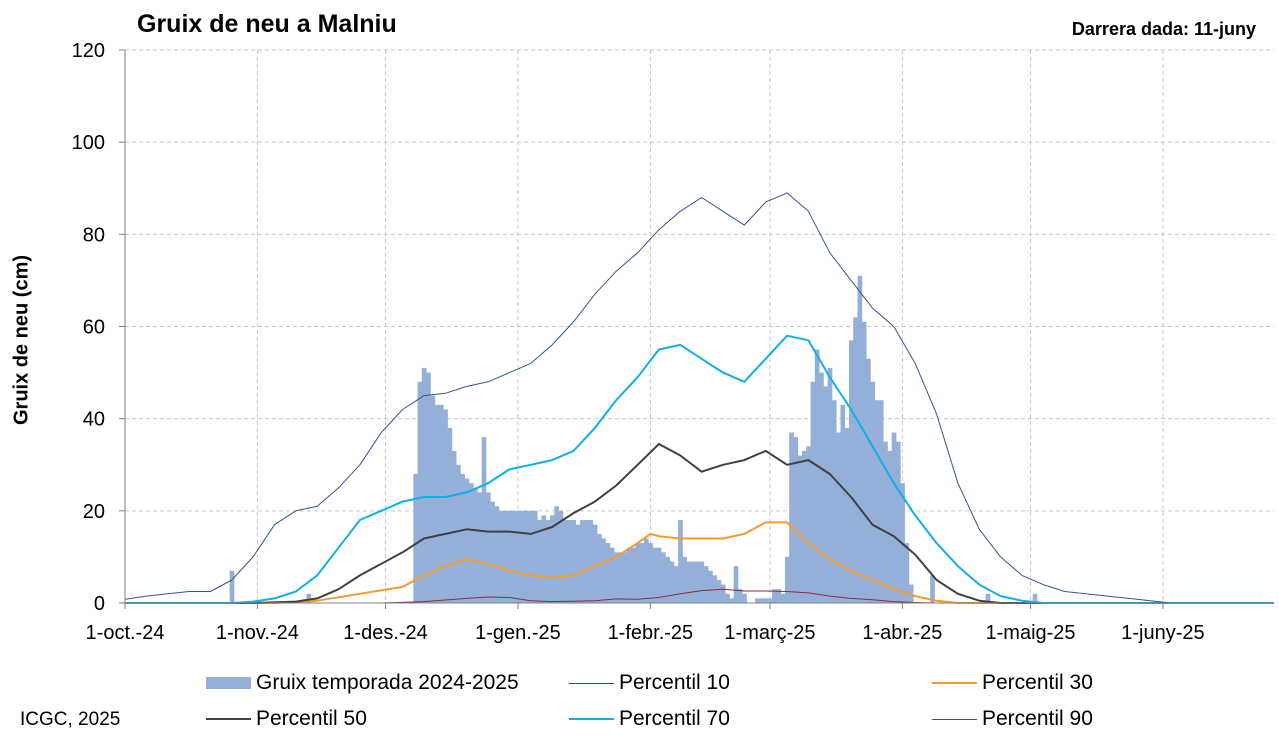 The image size is (1279, 754). What do you see at coordinates (286, 719) in the screenshot?
I see `legend-item-p50: Percentil 50` at bounding box center [286, 719].